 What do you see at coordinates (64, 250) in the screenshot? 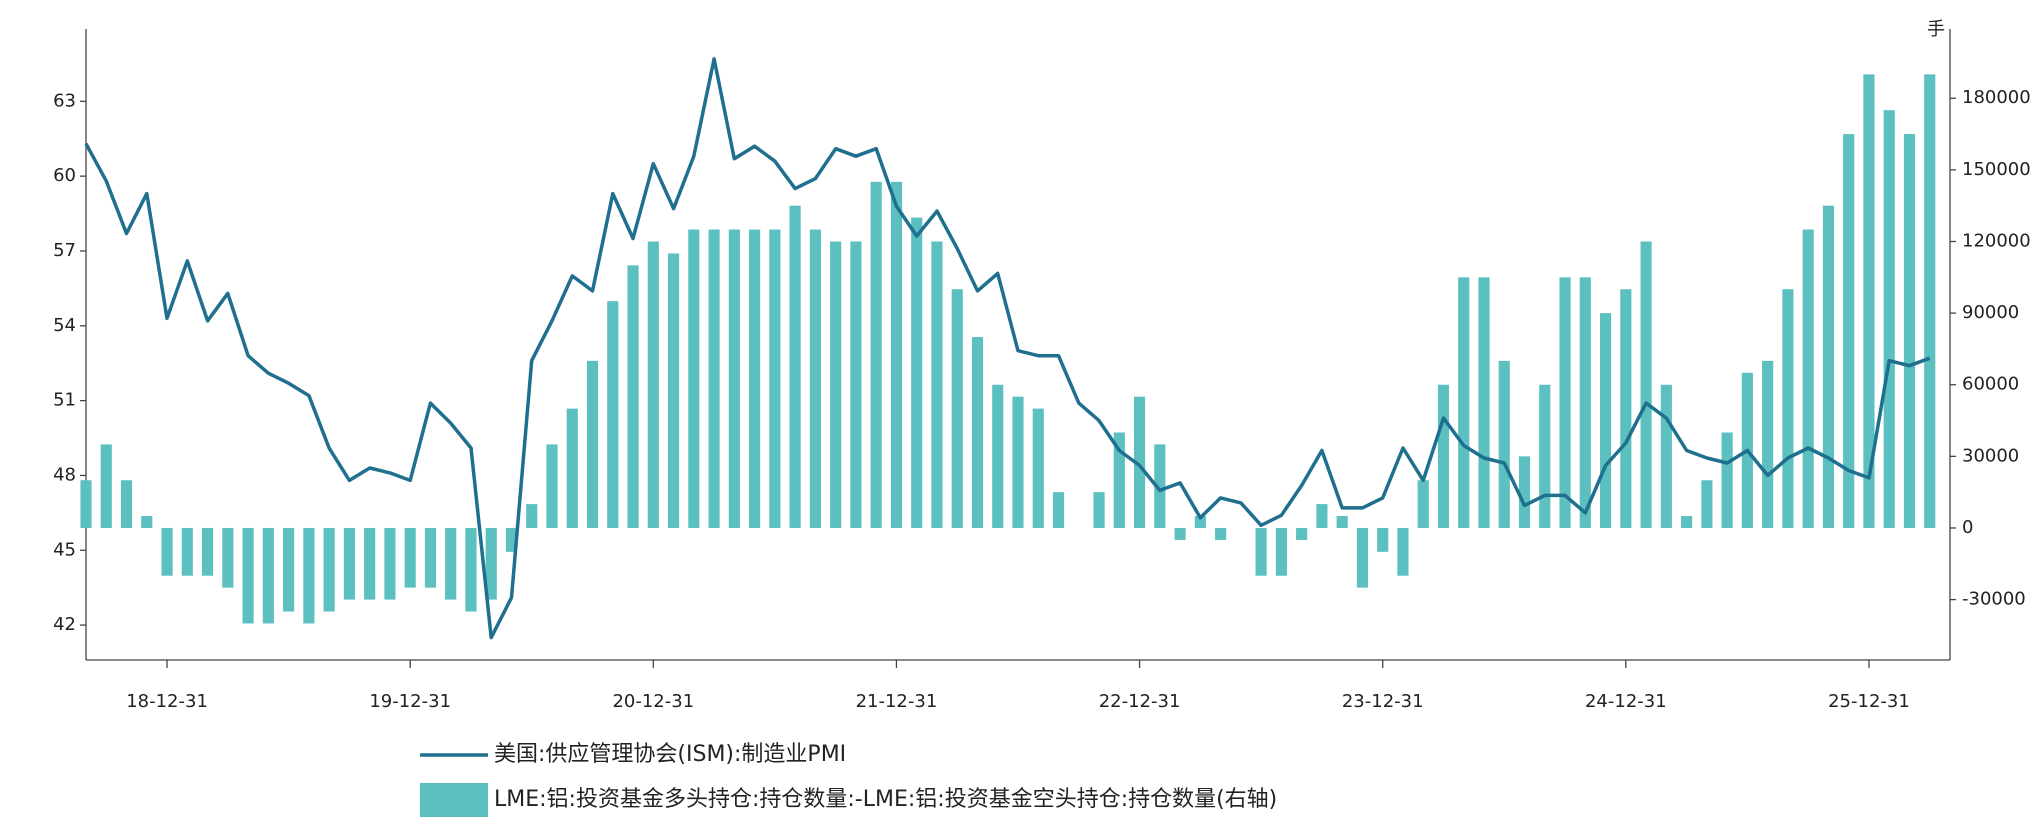
I see `y-tick-label: 57` at bounding box center [64, 250].